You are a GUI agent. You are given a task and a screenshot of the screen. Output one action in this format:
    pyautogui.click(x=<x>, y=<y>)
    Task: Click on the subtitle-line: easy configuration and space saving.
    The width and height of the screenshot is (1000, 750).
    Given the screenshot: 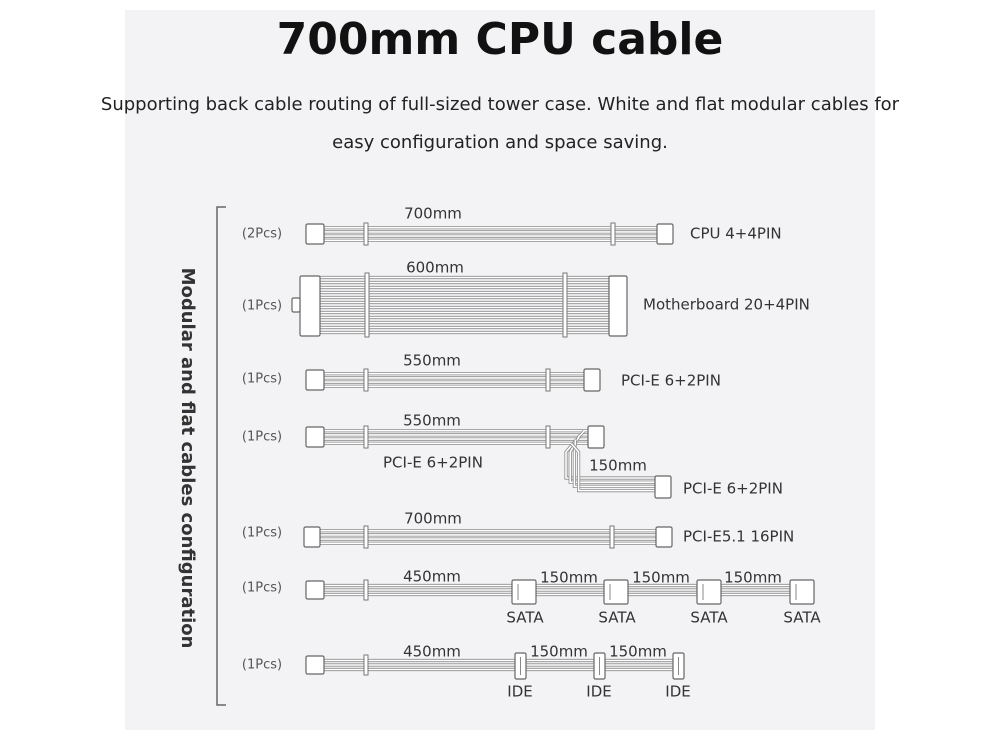 What is the action you would take?
    pyautogui.click(x=500, y=142)
    